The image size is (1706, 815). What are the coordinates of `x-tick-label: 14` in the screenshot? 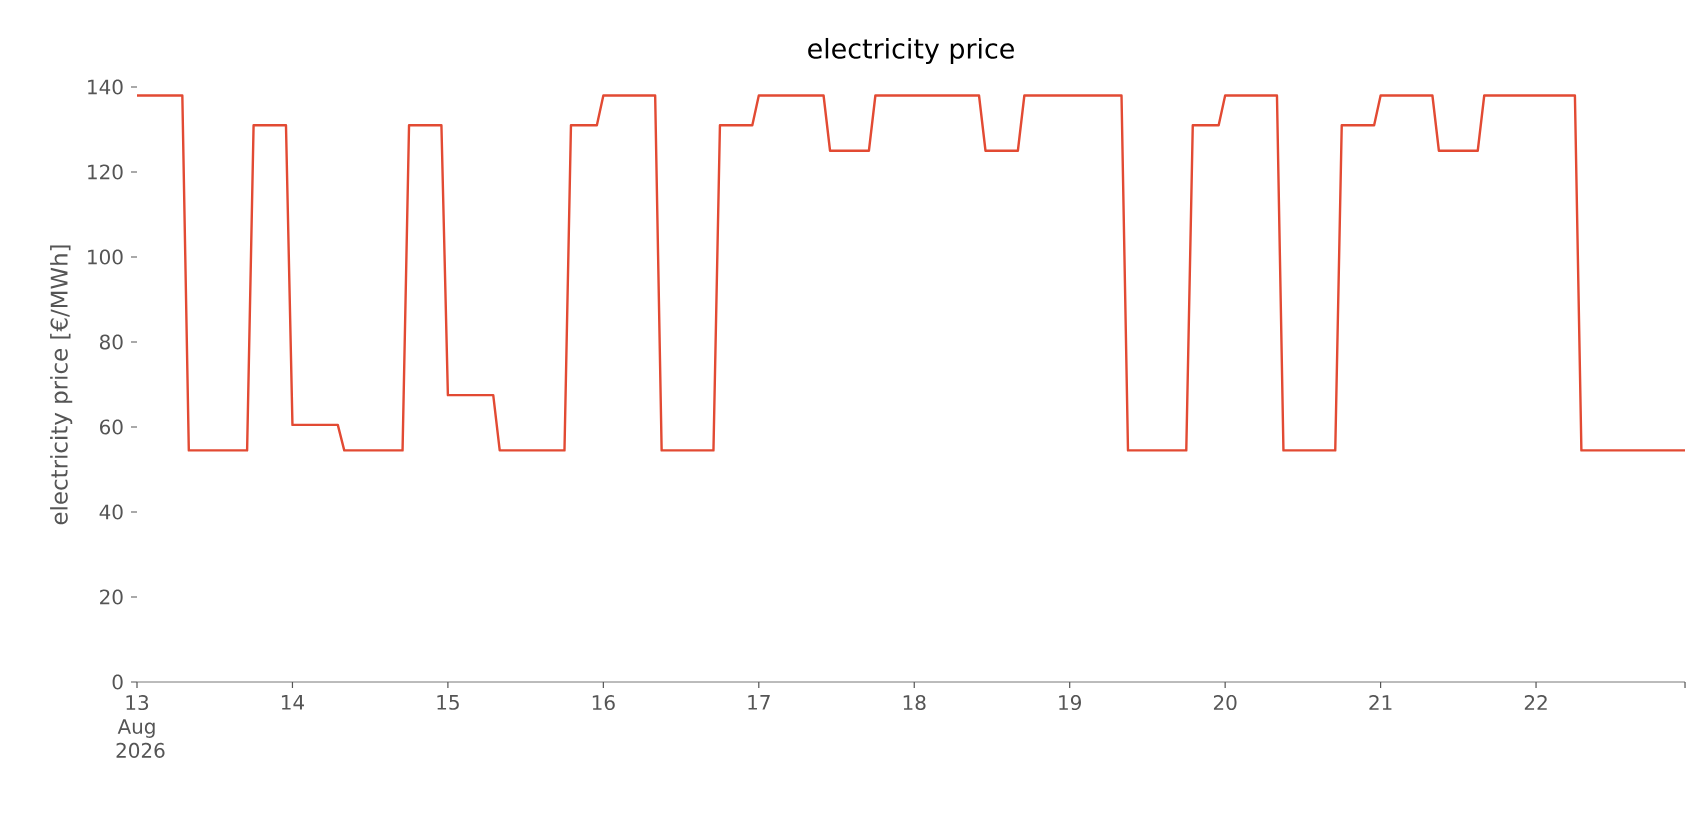 It's located at (293, 702).